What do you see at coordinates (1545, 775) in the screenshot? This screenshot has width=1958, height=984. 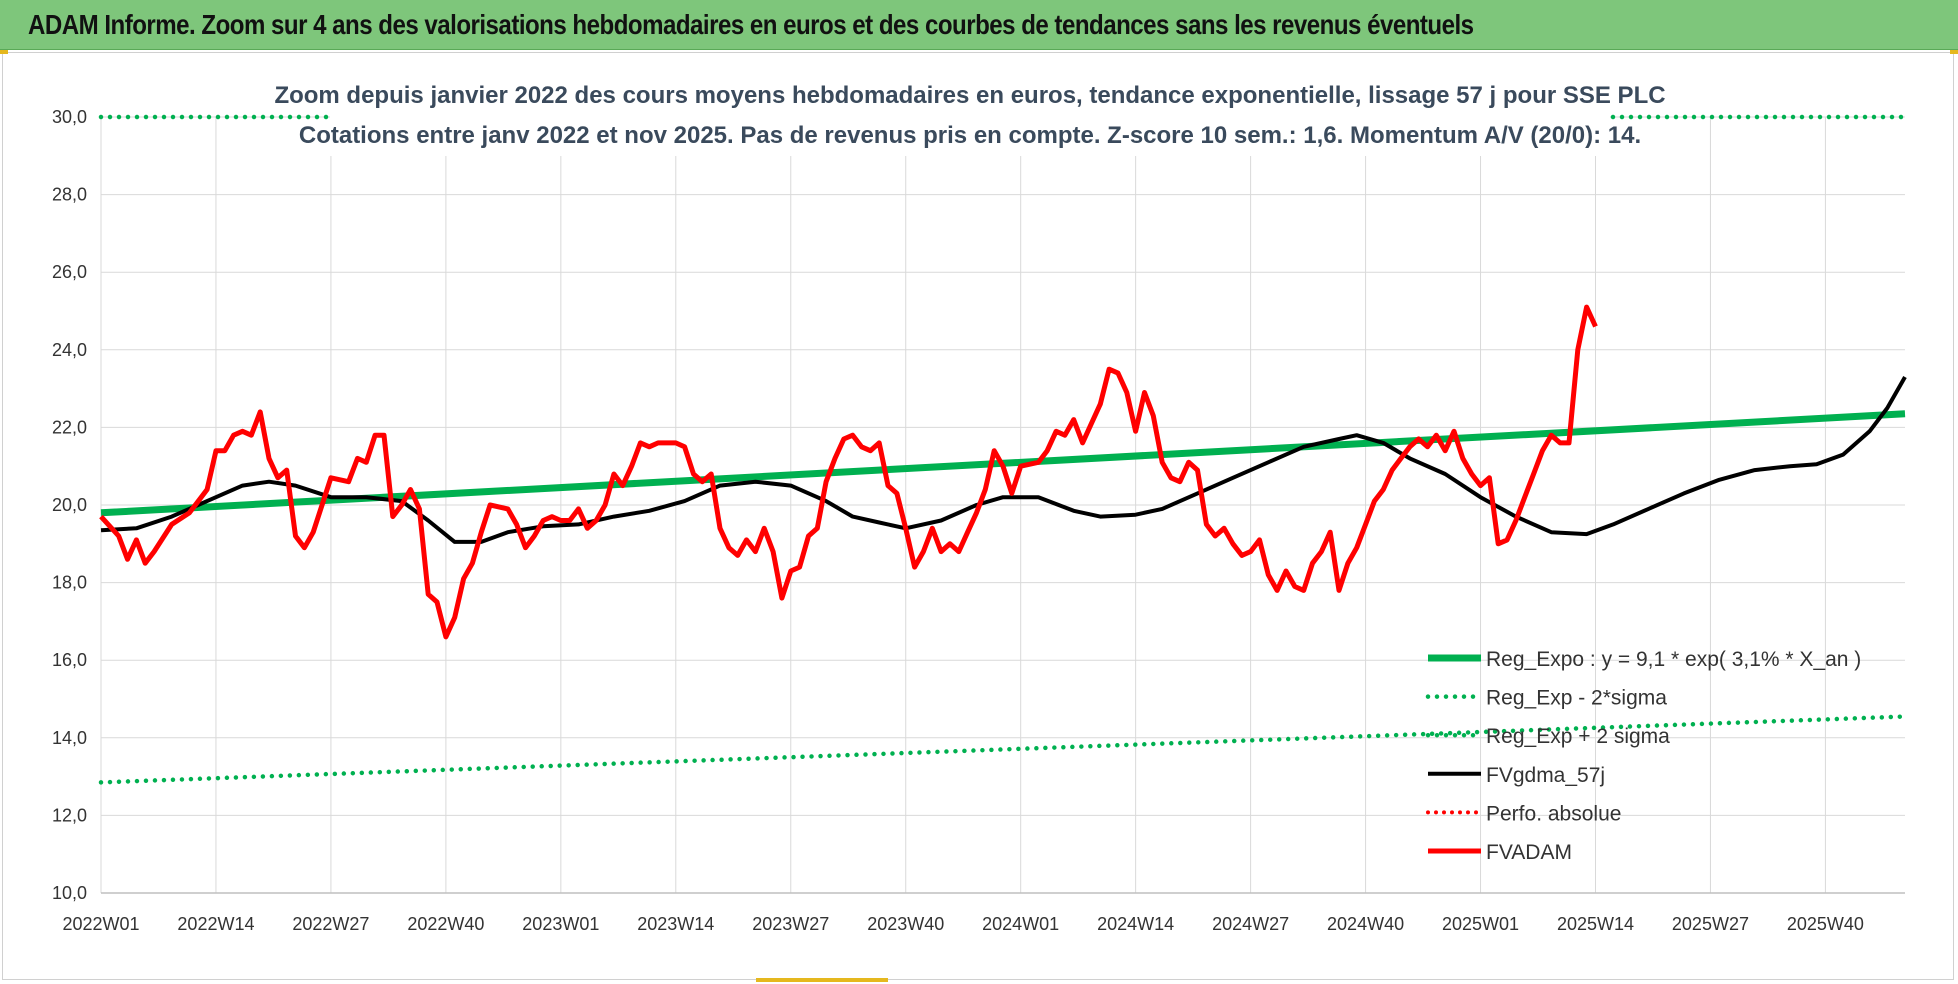 I see `legend-label: FVgdma_57j` at bounding box center [1545, 775].